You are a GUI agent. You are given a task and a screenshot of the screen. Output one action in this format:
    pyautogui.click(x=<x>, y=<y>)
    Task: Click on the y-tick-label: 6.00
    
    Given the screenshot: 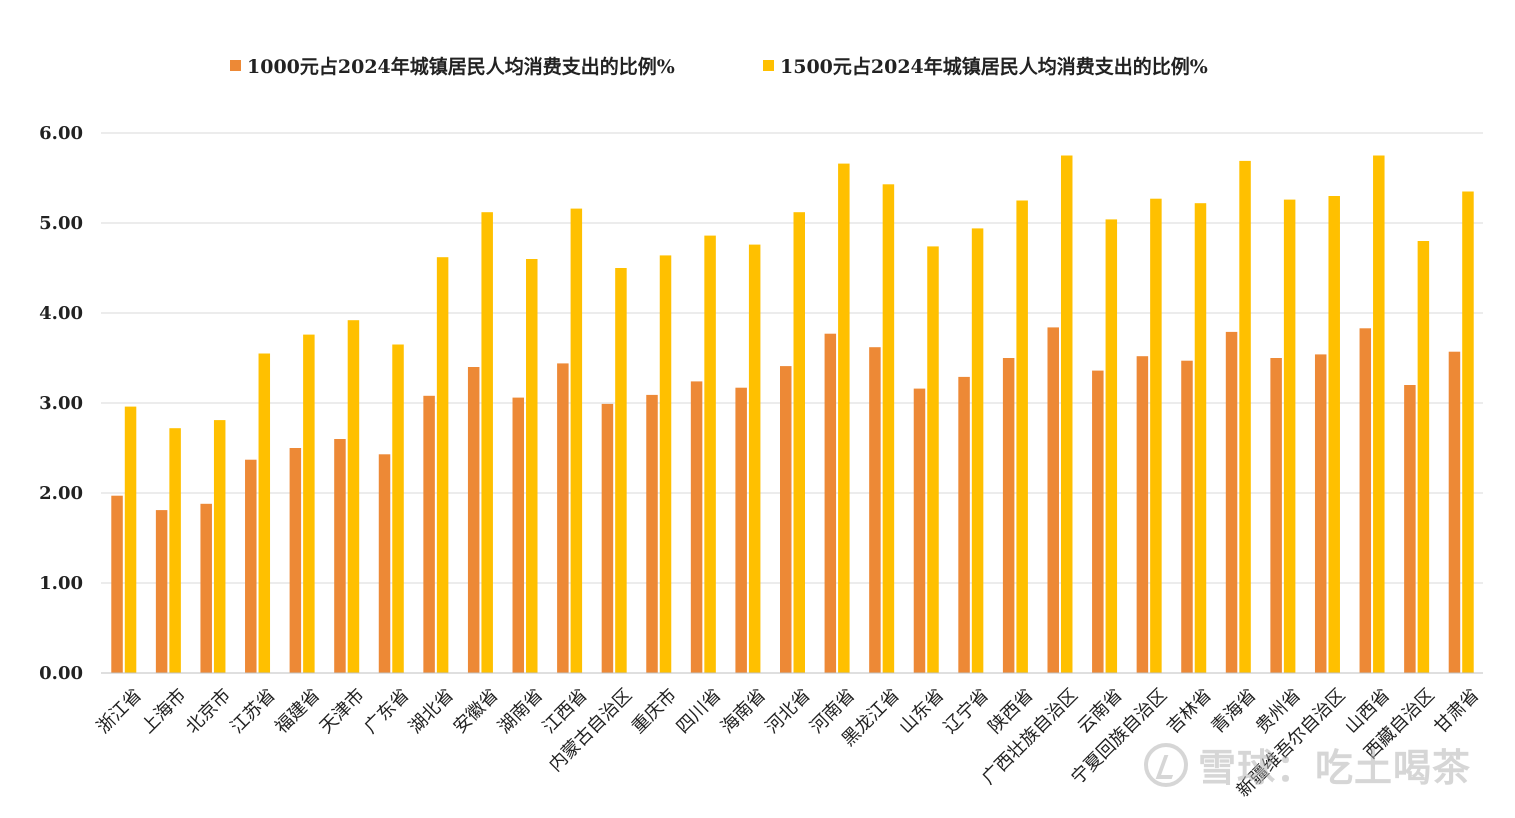 What is the action you would take?
    pyautogui.click(x=61, y=133)
    